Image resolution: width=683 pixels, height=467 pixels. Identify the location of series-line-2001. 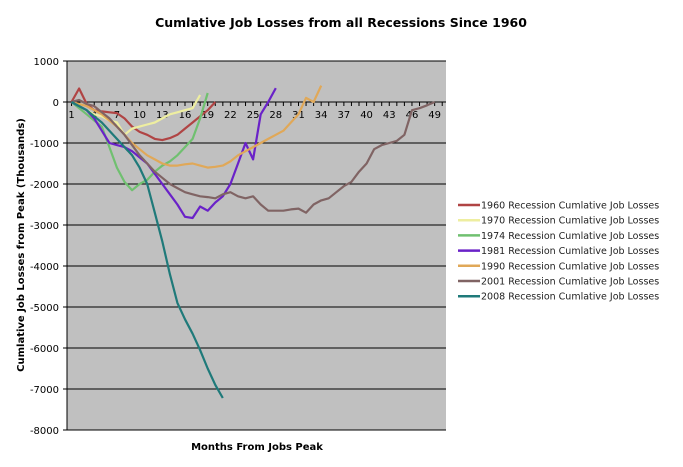
(253, 156).